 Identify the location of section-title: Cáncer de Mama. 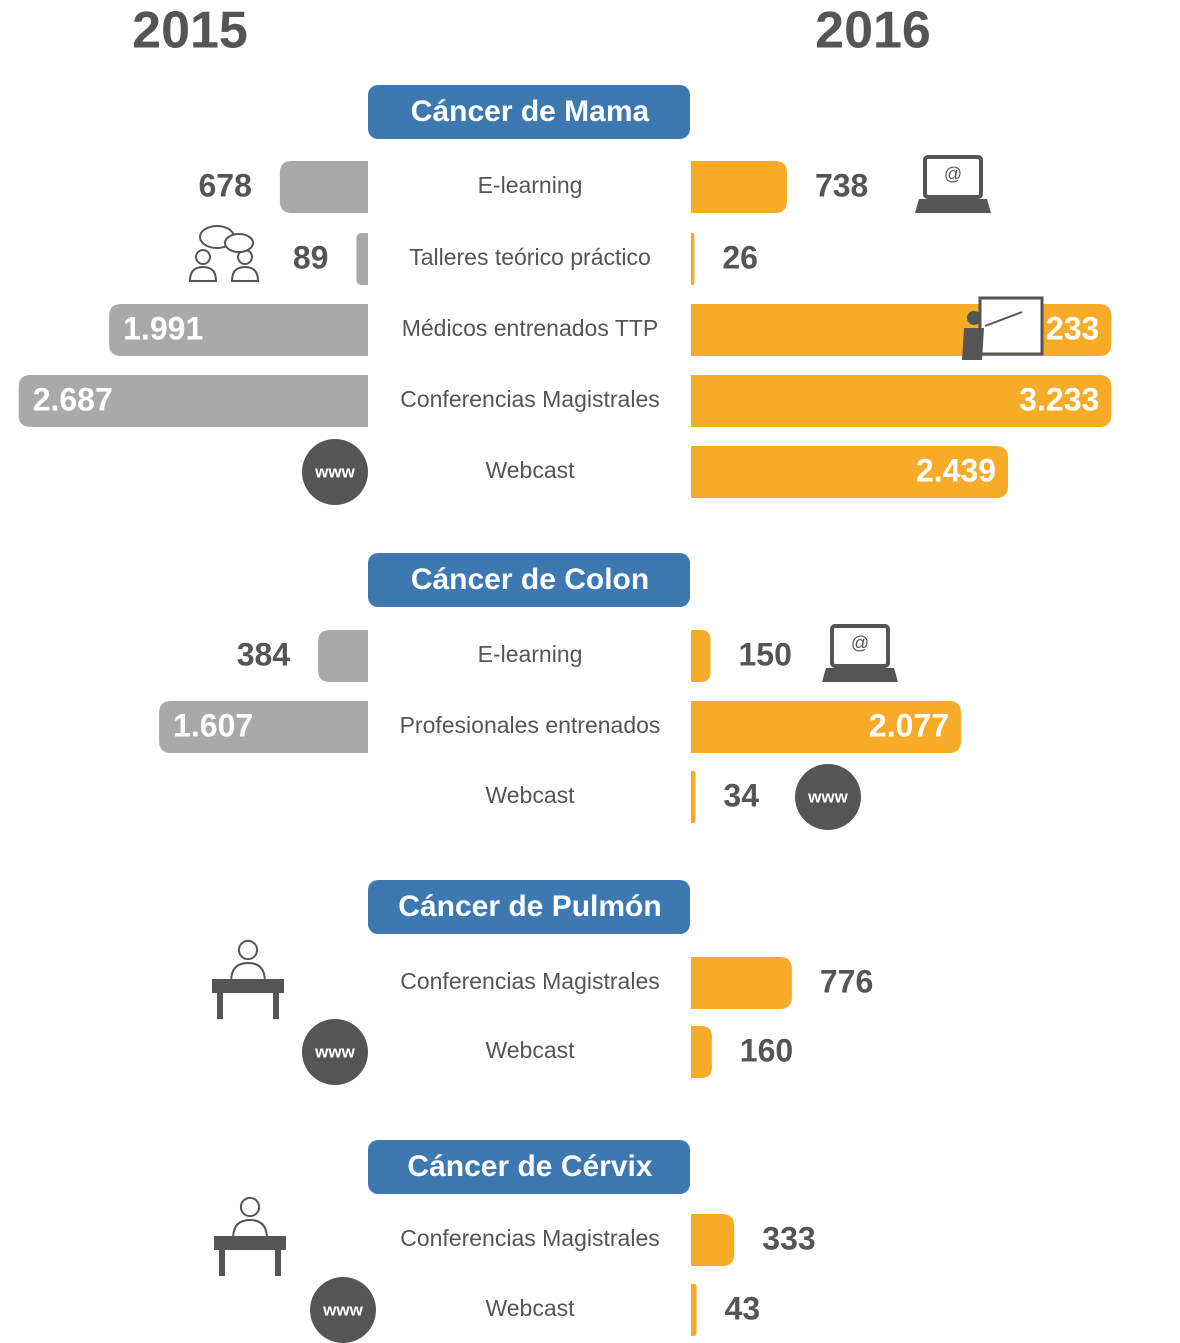
(530, 111).